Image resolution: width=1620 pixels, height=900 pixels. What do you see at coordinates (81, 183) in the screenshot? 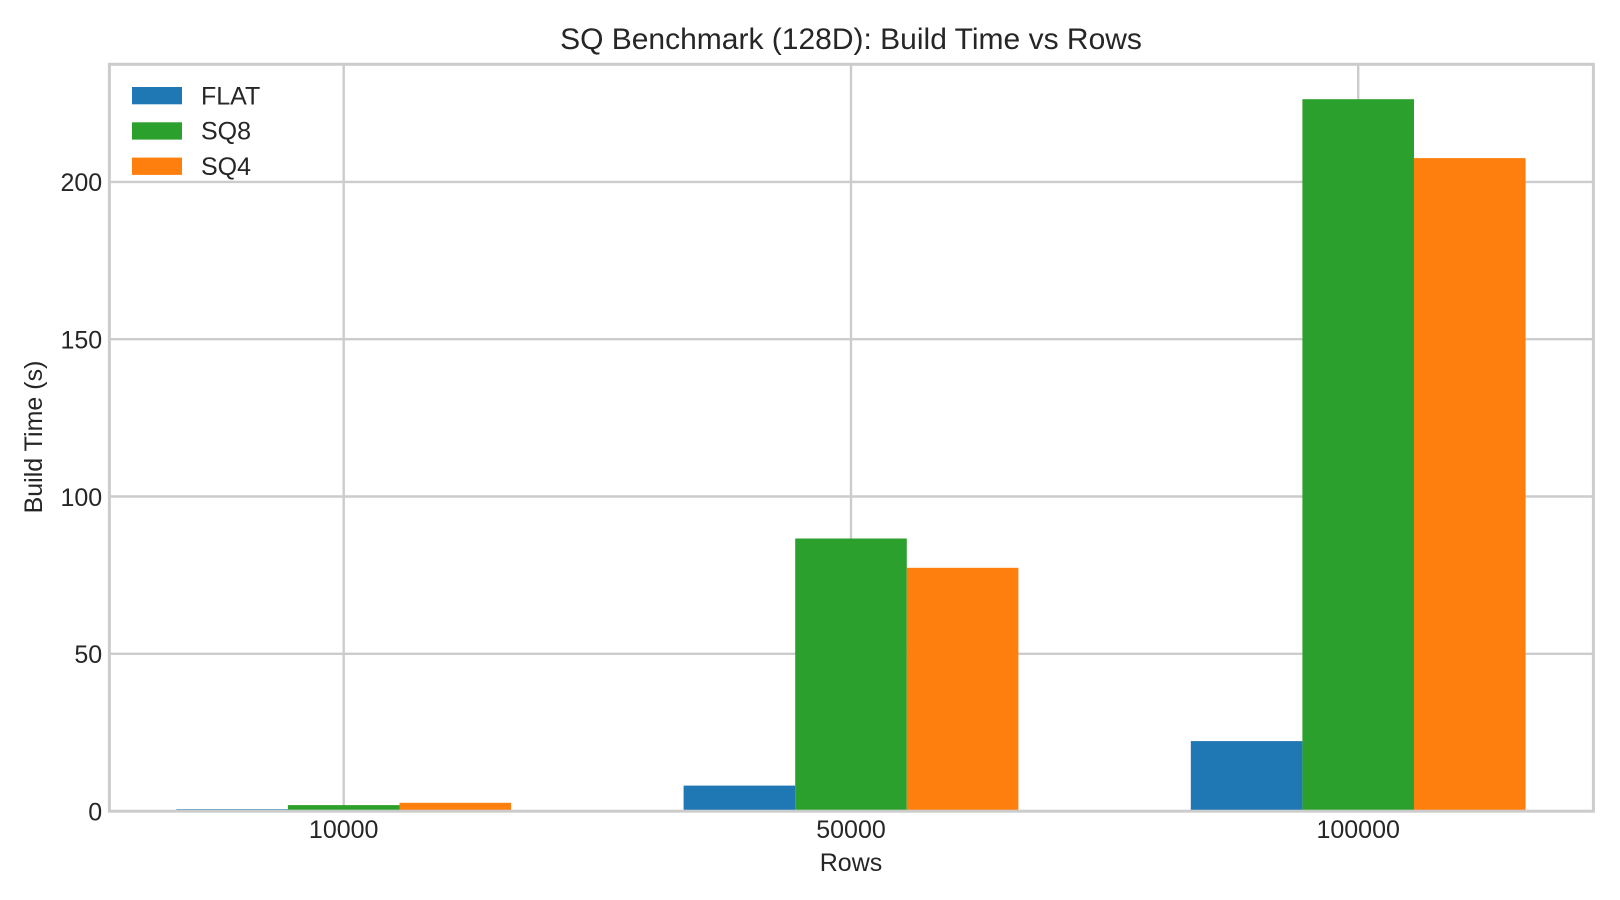
I see `svg-text: 200` at bounding box center [81, 183].